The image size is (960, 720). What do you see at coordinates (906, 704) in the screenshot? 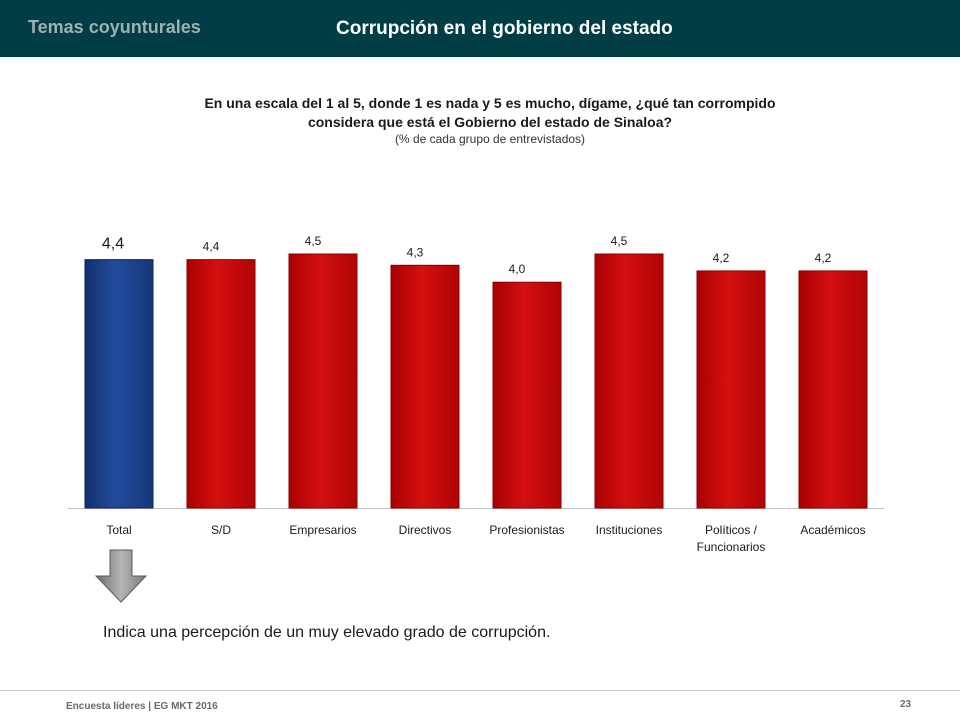
I see `page-number: 23` at bounding box center [906, 704].